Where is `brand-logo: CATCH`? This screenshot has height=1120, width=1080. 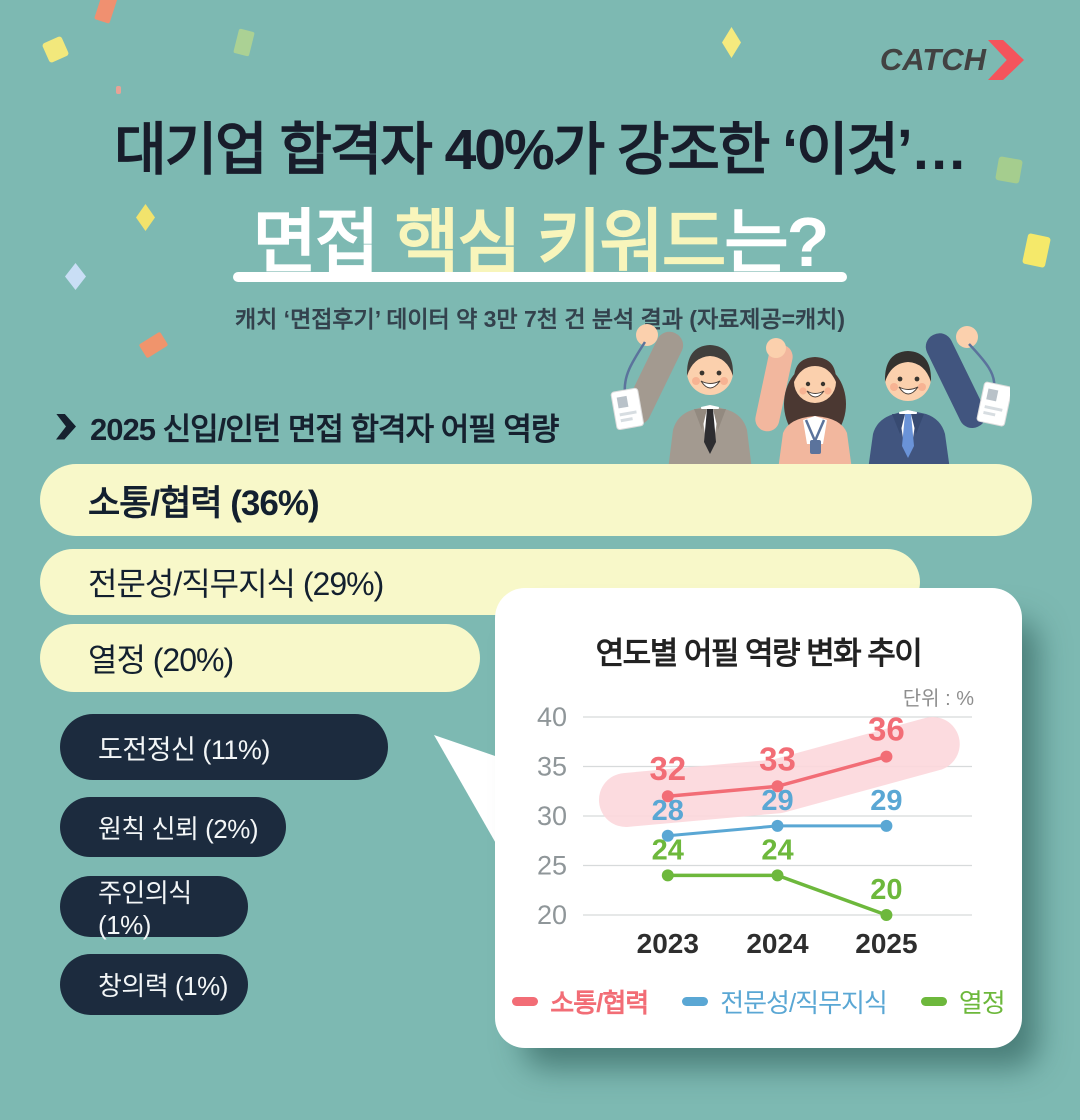
brand-logo: CATCH is located at coordinates (952, 60).